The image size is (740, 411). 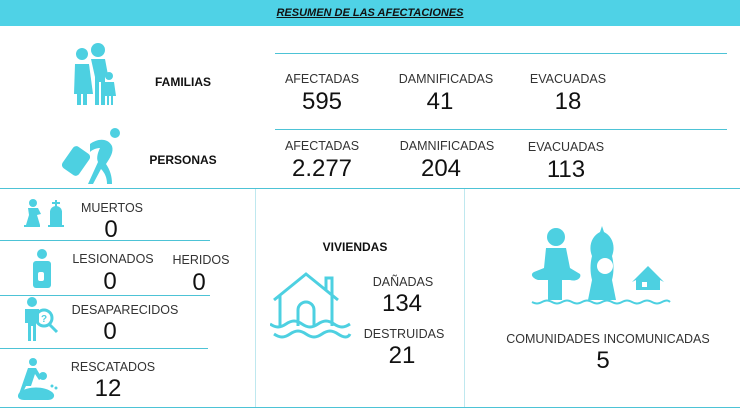 I want to click on muertos-label: MUERTOS, so click(x=112, y=208).